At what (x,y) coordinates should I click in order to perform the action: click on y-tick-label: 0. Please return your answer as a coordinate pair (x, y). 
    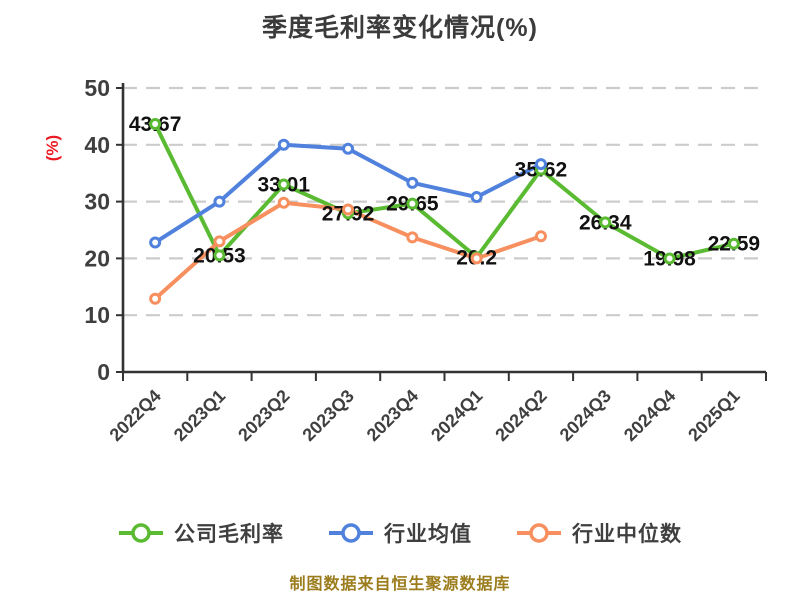
    Looking at the image, I should click on (103, 372).